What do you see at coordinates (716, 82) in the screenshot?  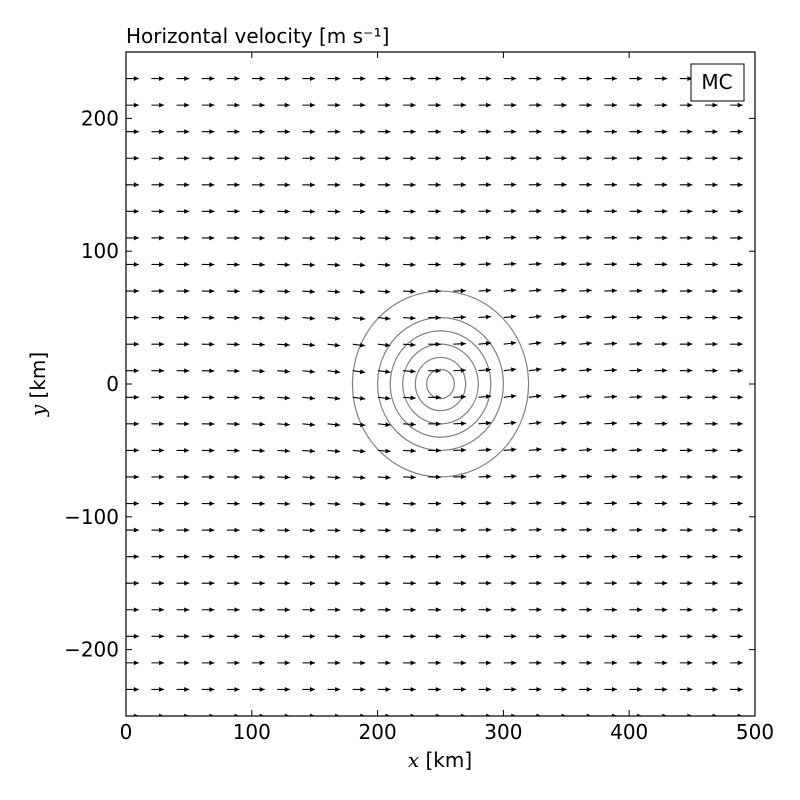 I see `legend-label: MC` at bounding box center [716, 82].